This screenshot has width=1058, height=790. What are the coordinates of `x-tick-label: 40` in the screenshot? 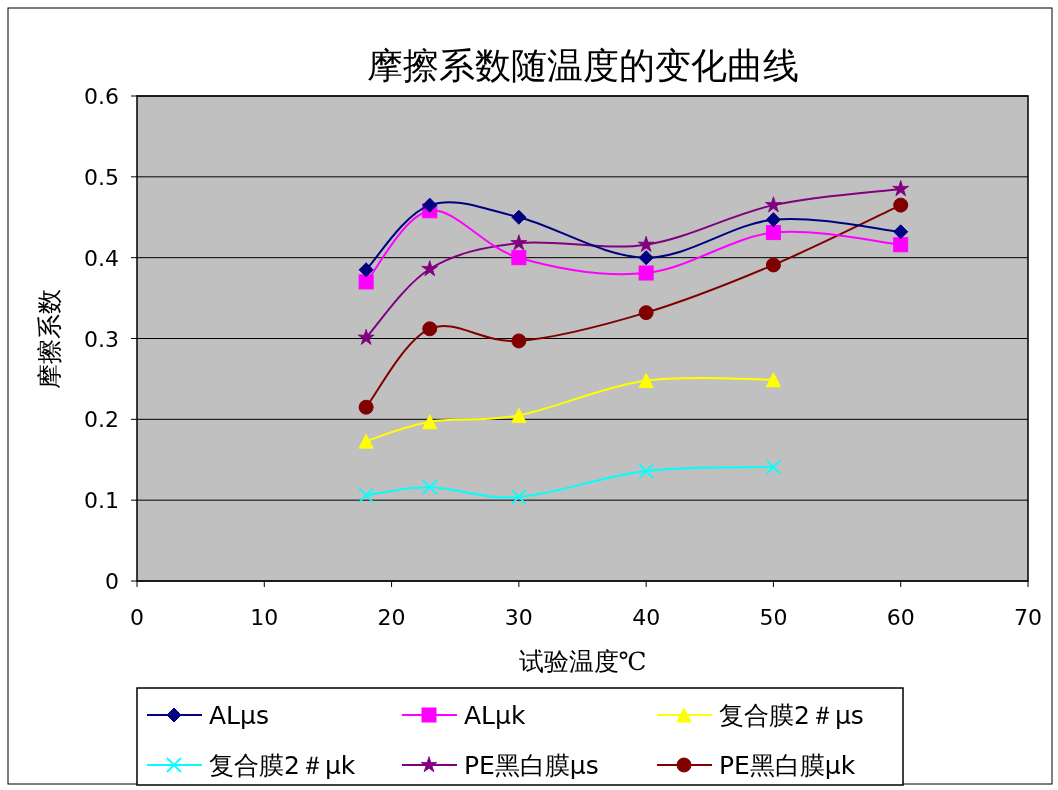 It's located at (646, 617).